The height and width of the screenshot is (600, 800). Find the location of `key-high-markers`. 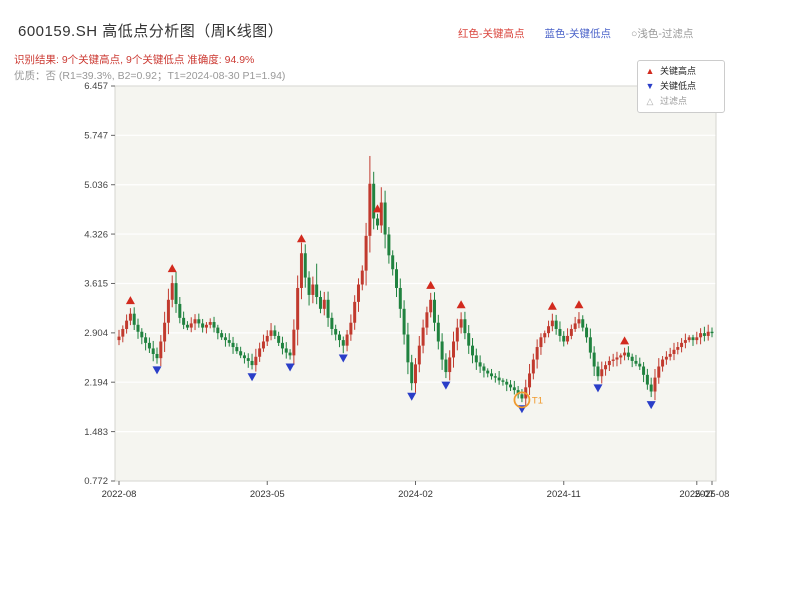

key-high-markers is located at coordinates (377, 274).